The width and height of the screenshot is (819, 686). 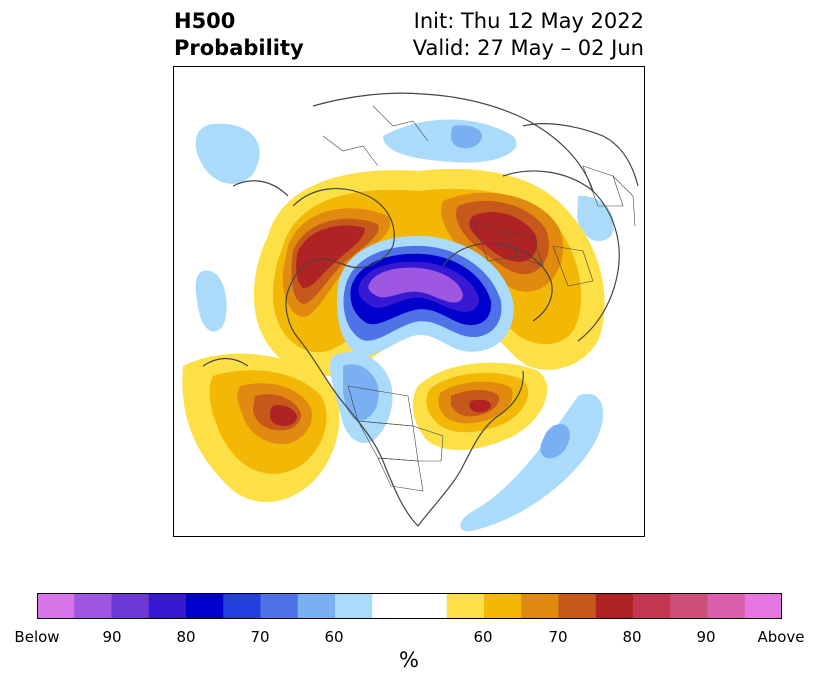 I want to click on below-region-north-inner, so click(x=466, y=137).